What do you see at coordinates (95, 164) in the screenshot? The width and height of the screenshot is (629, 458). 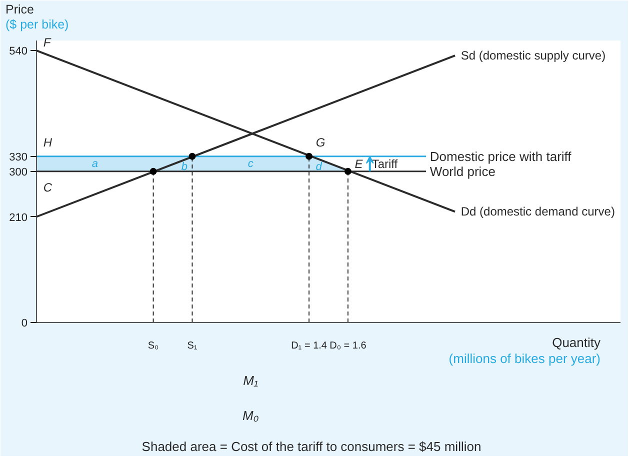 I see `annotation: a` at bounding box center [95, 164].